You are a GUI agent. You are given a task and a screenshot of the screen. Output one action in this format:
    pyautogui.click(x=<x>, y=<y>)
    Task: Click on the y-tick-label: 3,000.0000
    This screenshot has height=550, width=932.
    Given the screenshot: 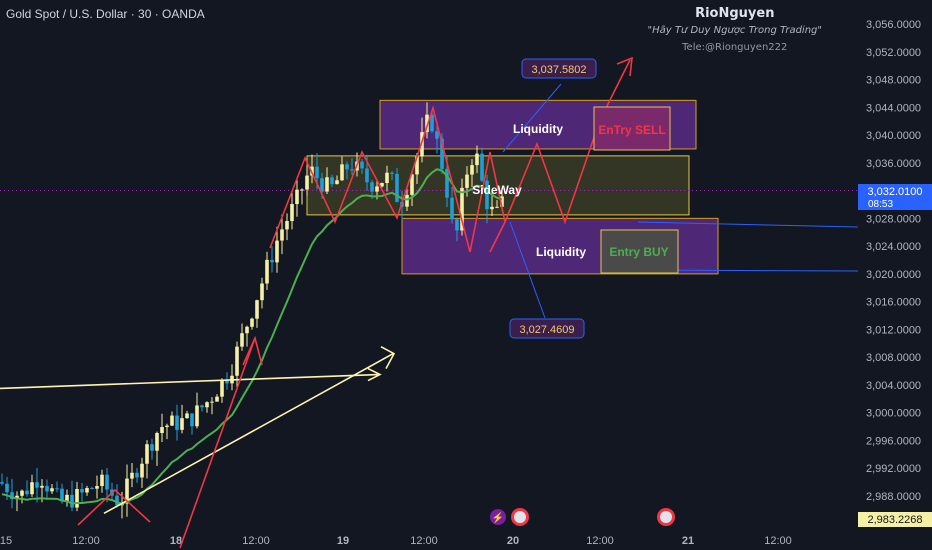 What is the action you would take?
    pyautogui.click(x=893, y=414)
    